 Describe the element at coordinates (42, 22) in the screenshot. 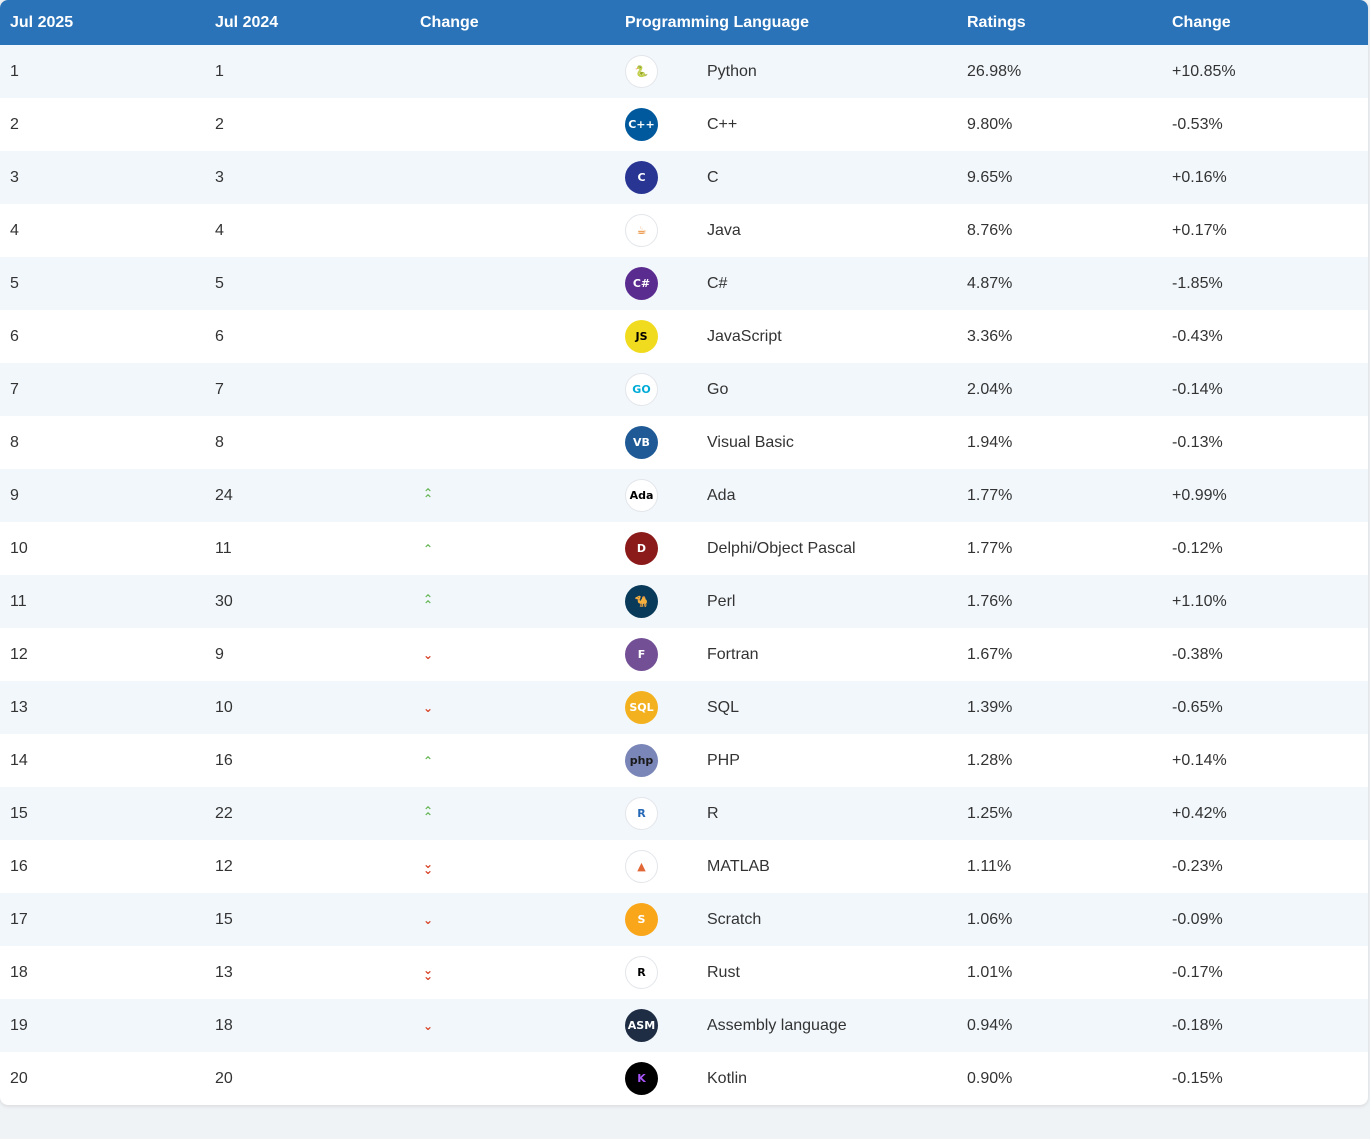

I see `header-current-rank: Jul 2025` at that location.